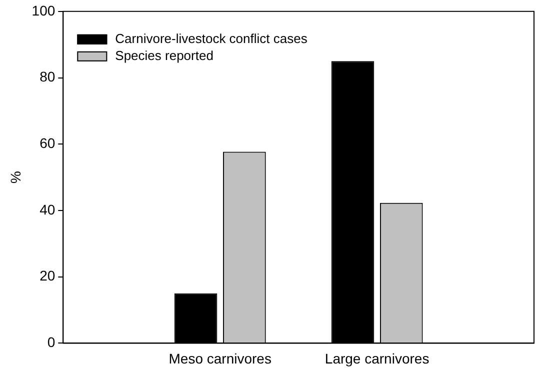  I want to click on y-tick-label: 60, so click(48, 142).